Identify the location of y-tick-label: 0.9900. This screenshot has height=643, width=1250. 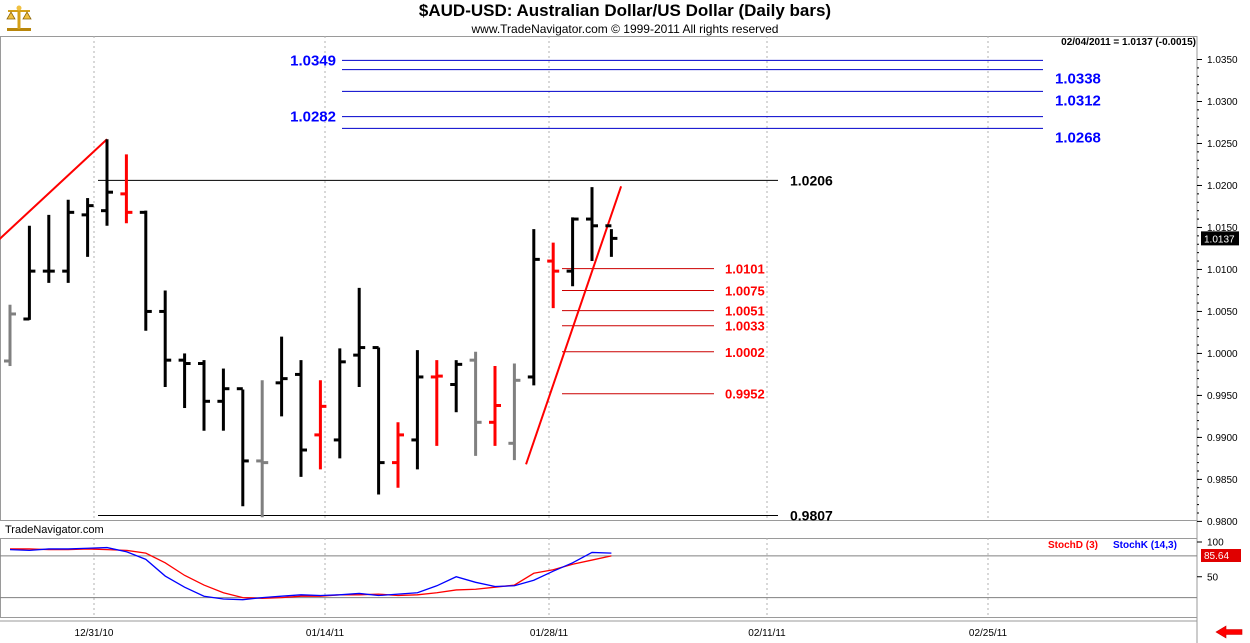
(1222, 438).